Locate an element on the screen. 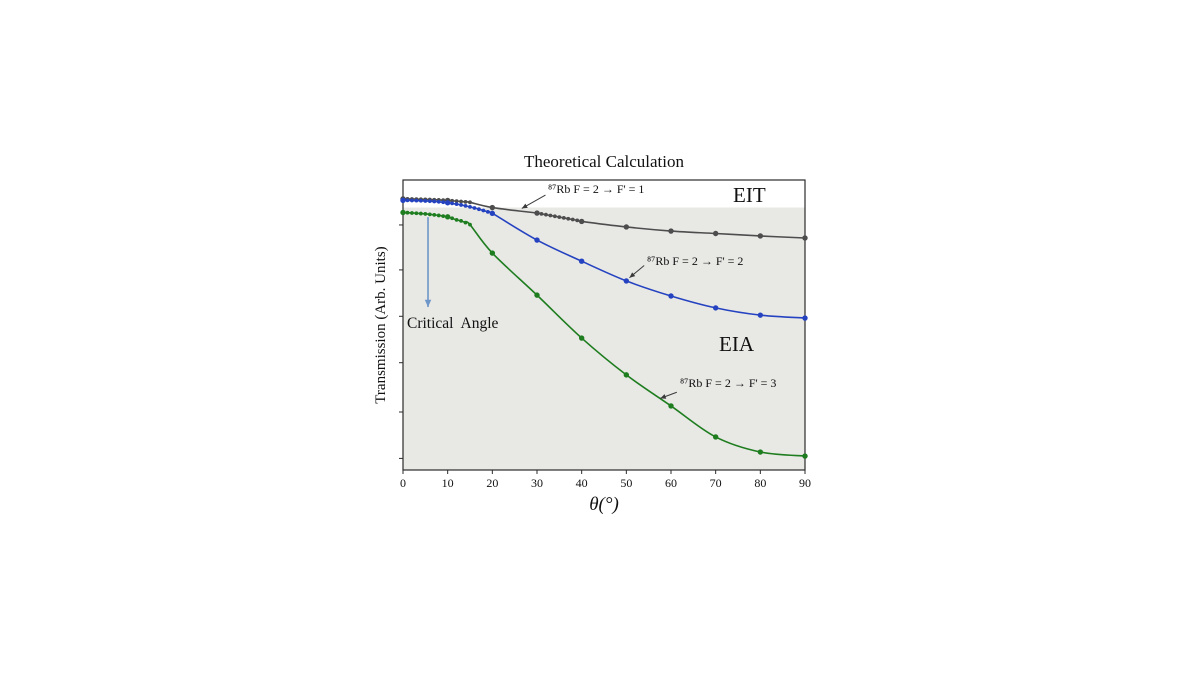 The width and height of the screenshot is (1200, 675). x-axis-label: θ(°) is located at coordinates (604, 504).